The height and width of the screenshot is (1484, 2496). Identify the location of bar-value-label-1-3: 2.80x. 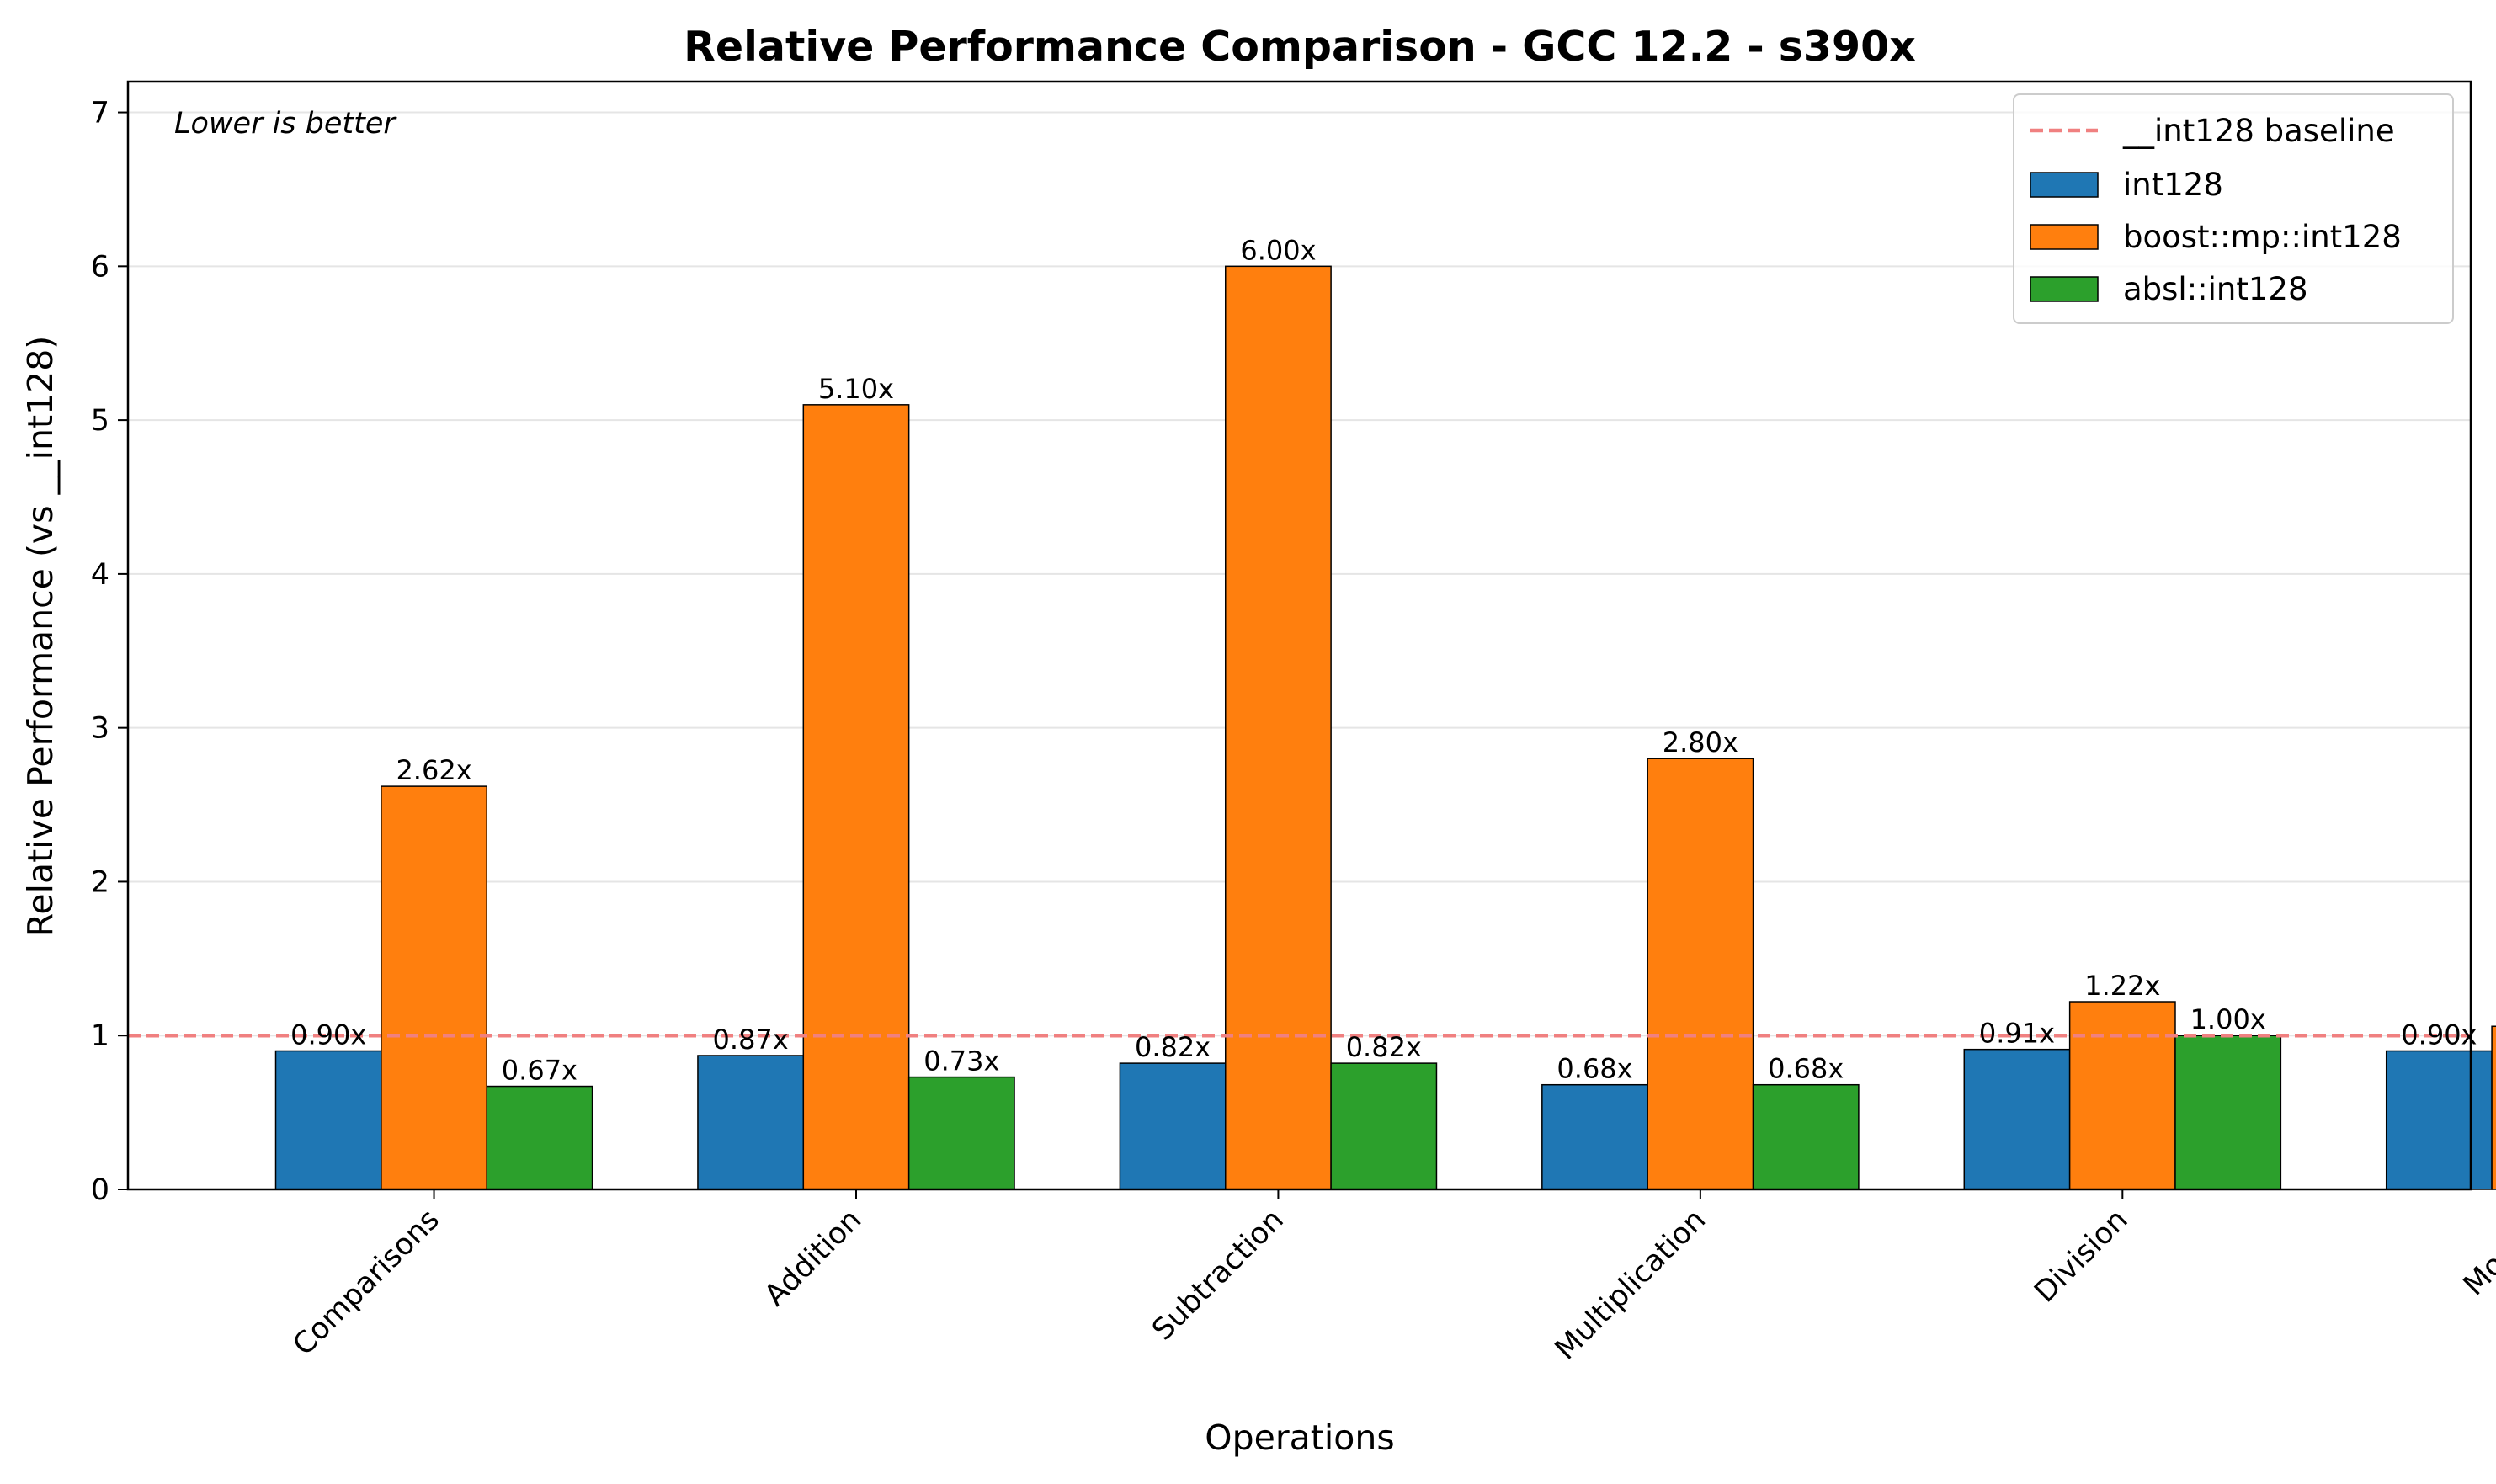
(1700, 742).